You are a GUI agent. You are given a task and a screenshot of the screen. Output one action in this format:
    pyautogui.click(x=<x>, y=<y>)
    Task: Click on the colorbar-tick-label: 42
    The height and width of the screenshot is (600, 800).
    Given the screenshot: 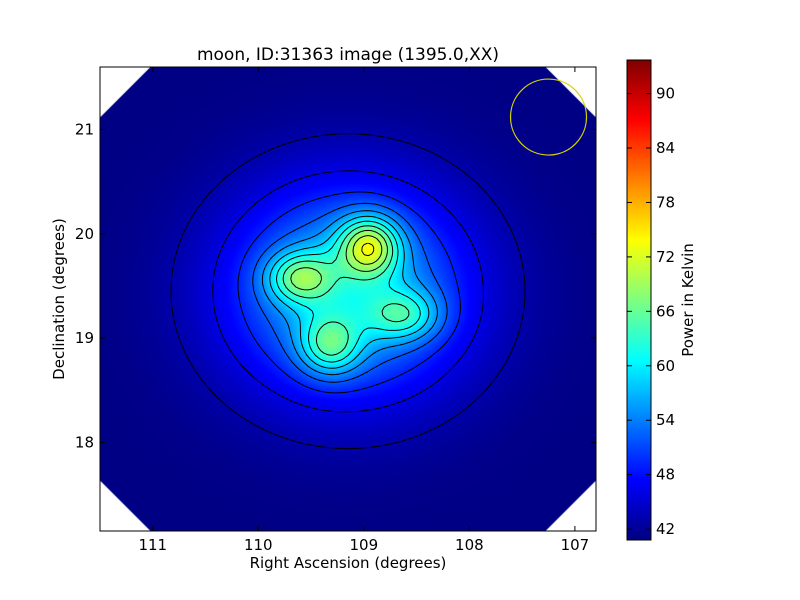 What is the action you would take?
    pyautogui.click(x=665, y=529)
    